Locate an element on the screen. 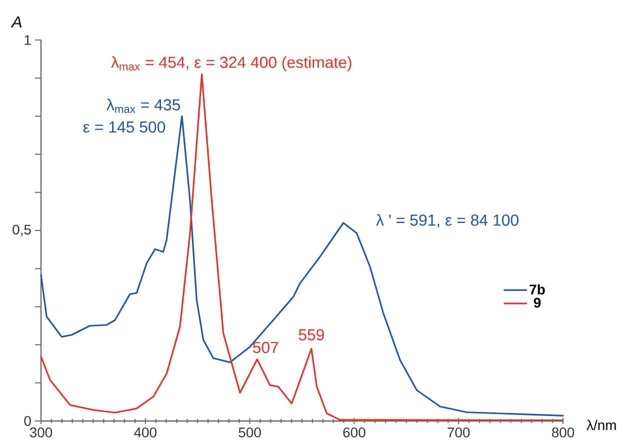 The height and width of the screenshot is (447, 628). x-tick-label: 500 is located at coordinates (249, 433).